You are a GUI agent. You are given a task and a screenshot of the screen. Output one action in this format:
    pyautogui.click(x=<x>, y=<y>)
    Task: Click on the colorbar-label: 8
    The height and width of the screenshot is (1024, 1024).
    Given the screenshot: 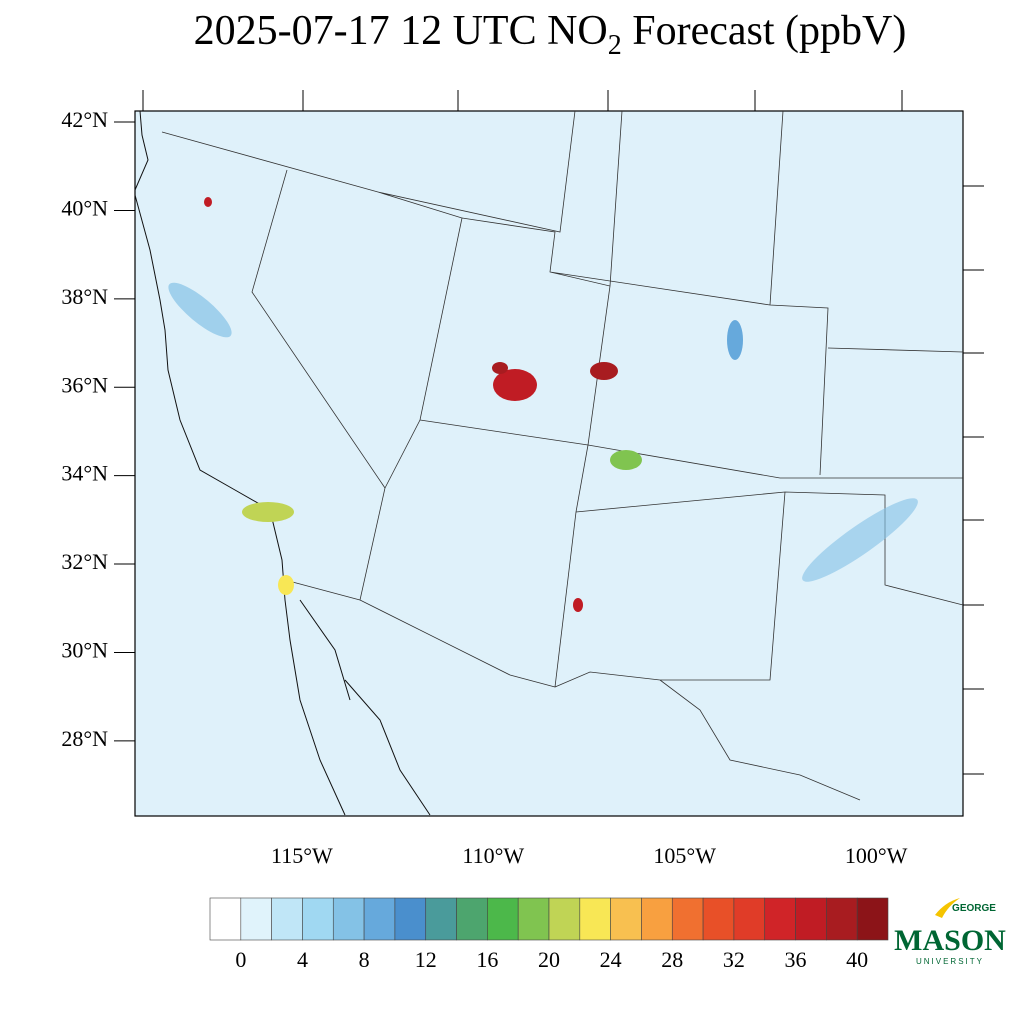 What is the action you would take?
    pyautogui.click(x=364, y=959)
    